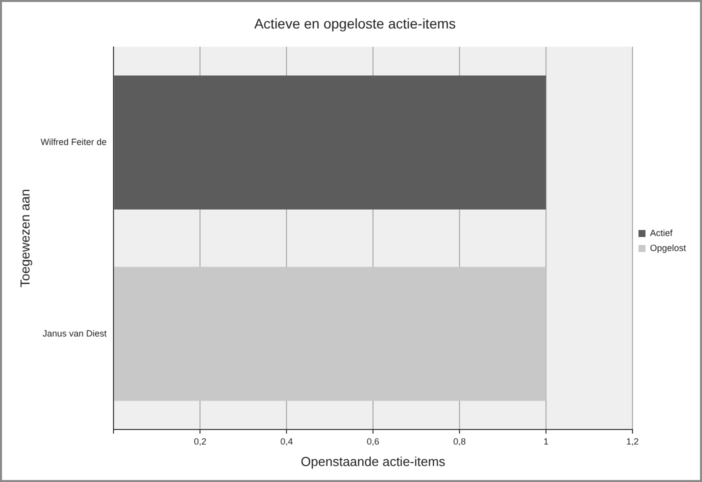 Image resolution: width=702 pixels, height=482 pixels. I want to click on y-tick-label: Wilfred Feiter de, so click(73, 141).